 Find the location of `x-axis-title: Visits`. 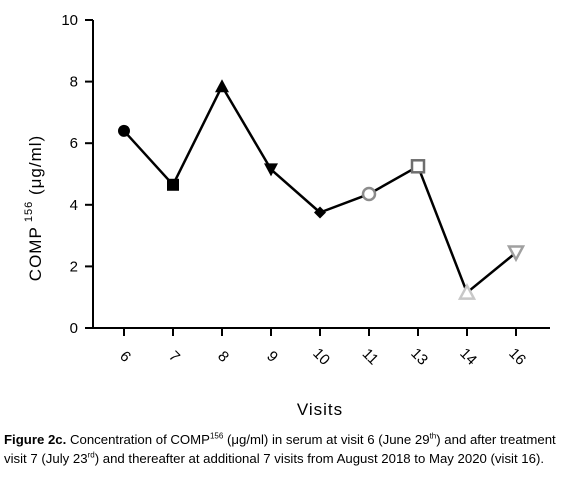

x-axis-title: Visits is located at coordinates (320, 409).